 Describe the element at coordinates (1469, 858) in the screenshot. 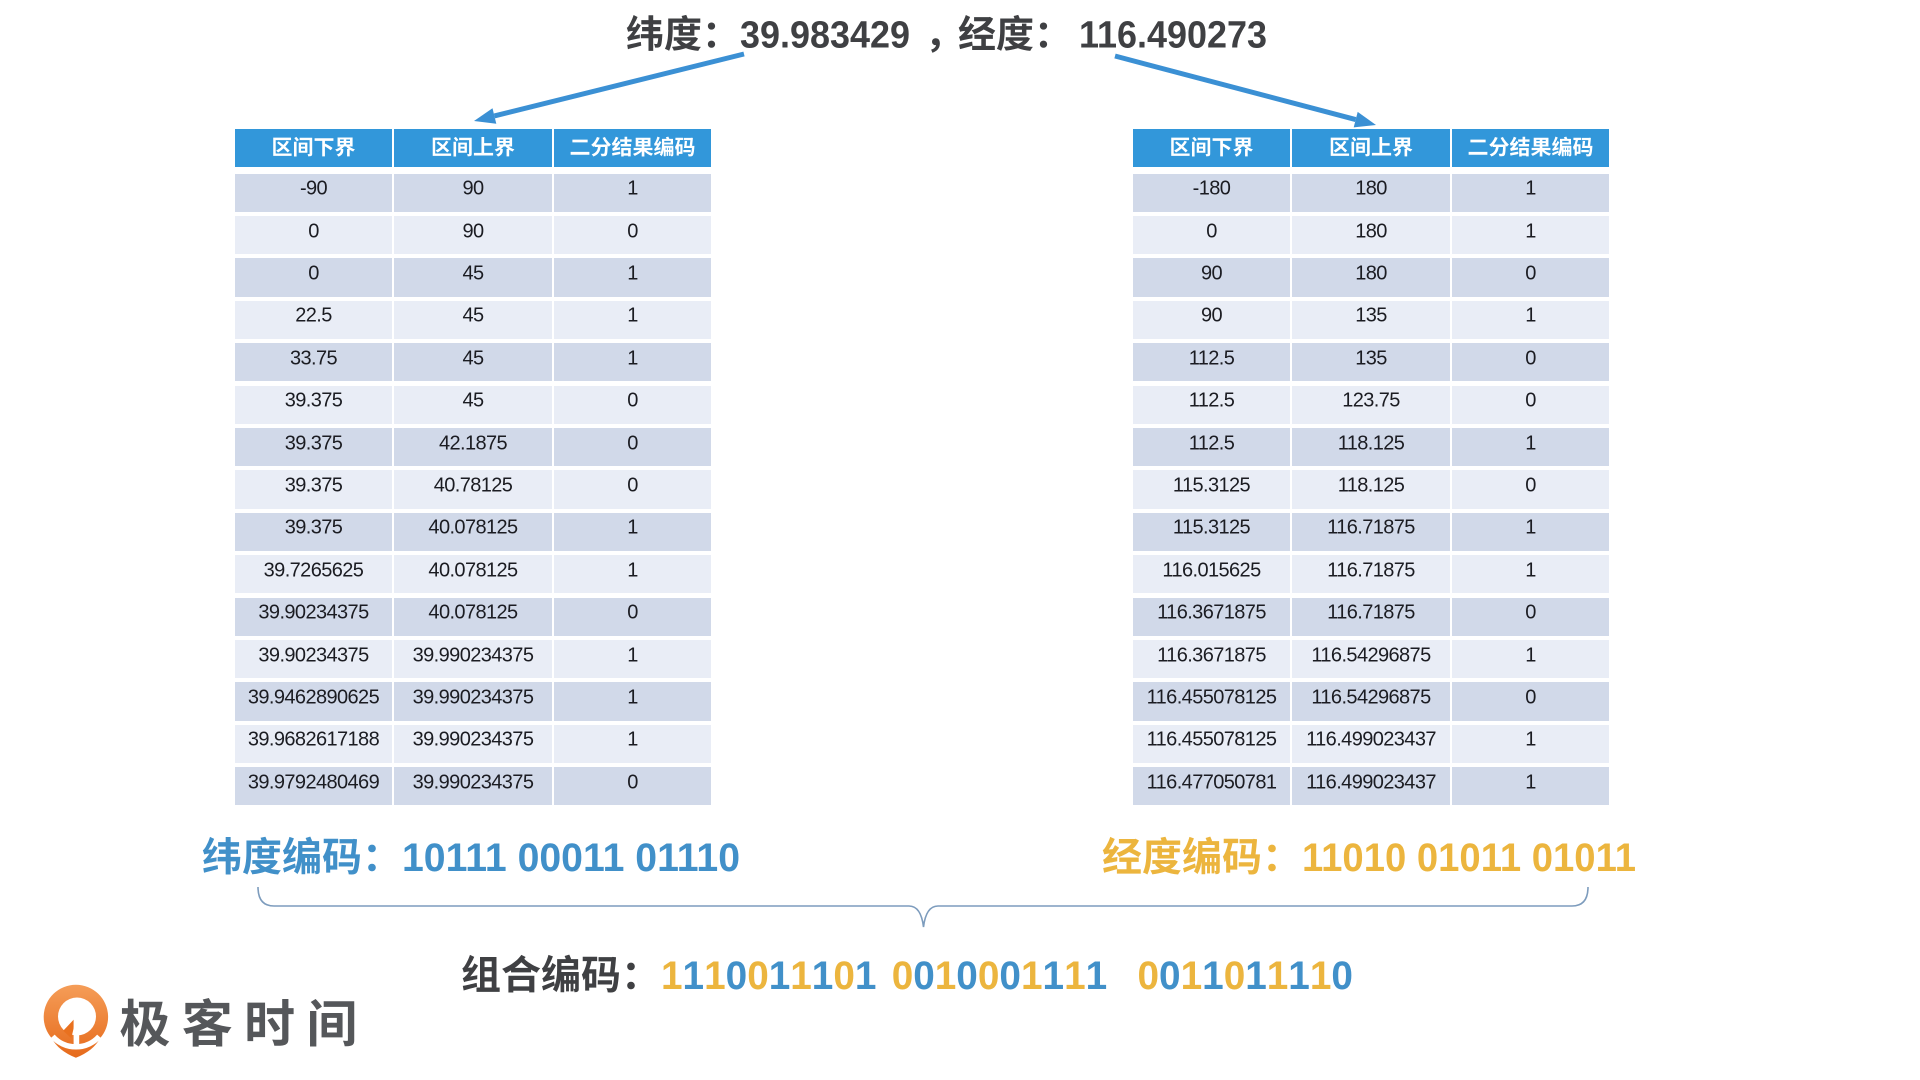

I see `svg-text: 11010 01011 01011` at that location.